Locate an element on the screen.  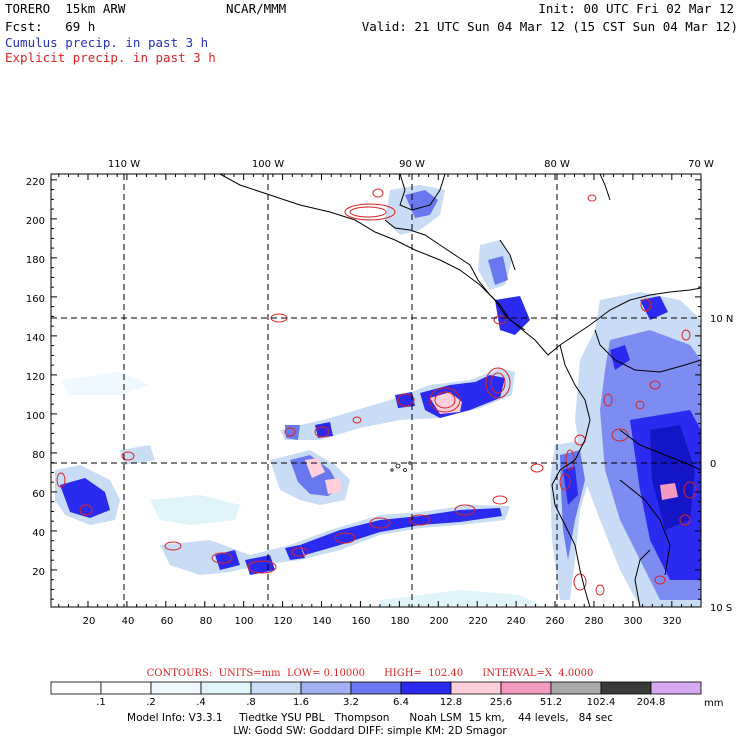
colorbar-level-label: 1.6 is located at coordinates (301, 702).